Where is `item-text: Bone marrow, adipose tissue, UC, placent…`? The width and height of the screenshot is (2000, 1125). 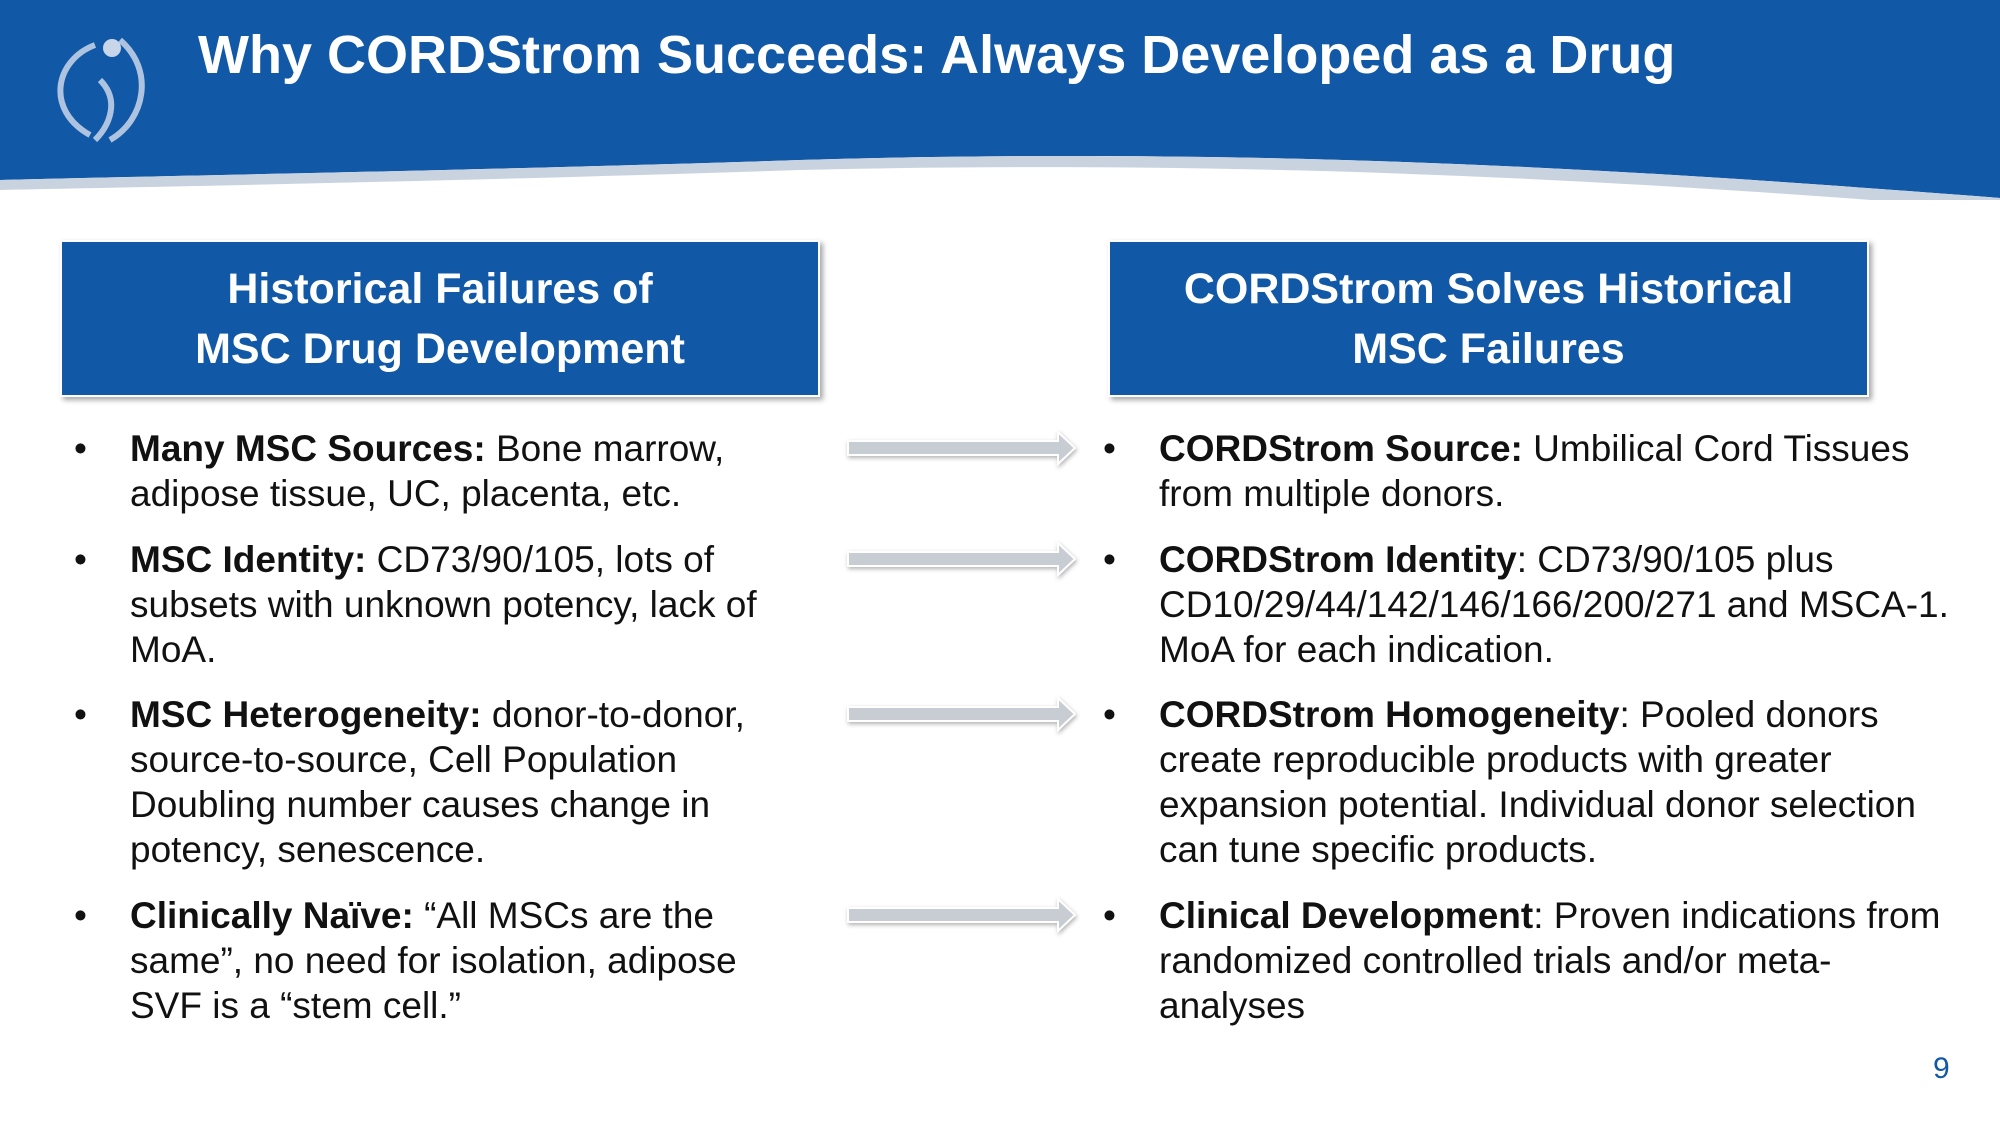 item-text: Bone marrow, adipose tissue, UC, placent… is located at coordinates (427, 471).